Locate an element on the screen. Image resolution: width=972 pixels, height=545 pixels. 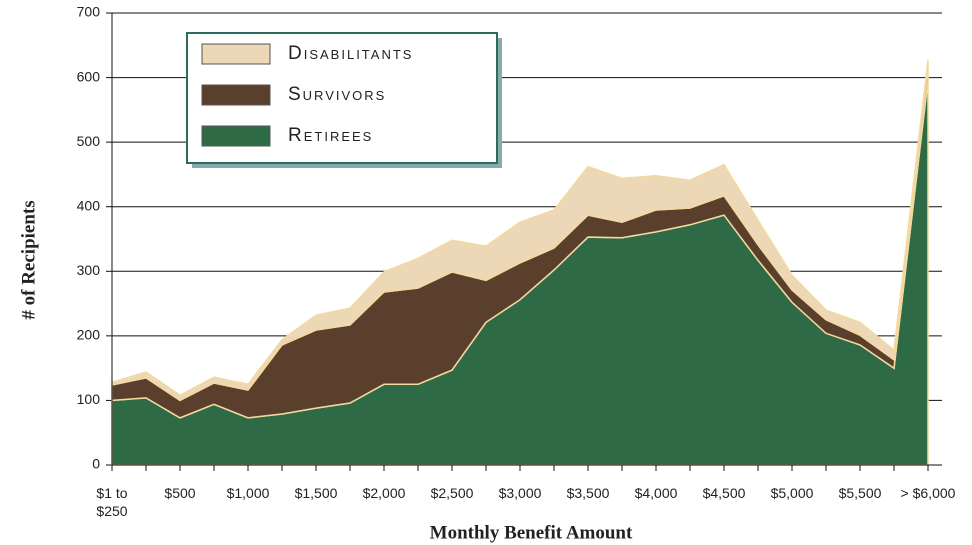
legend-label: Disabilitants is located at coordinates (350, 53).